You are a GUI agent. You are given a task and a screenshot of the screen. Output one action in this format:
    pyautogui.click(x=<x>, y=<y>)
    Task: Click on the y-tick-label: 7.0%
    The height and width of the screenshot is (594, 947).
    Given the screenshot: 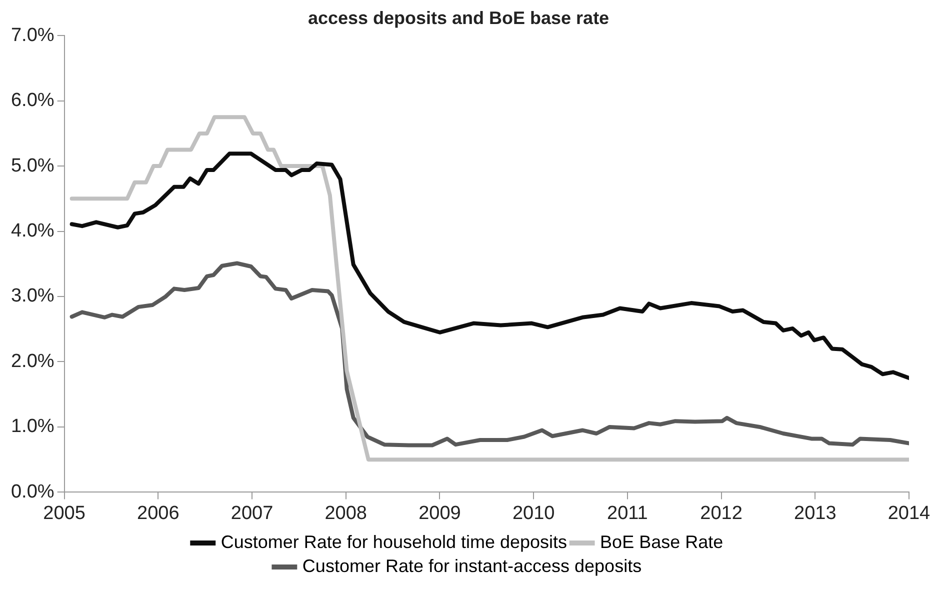 What is the action you would take?
    pyautogui.click(x=32, y=35)
    